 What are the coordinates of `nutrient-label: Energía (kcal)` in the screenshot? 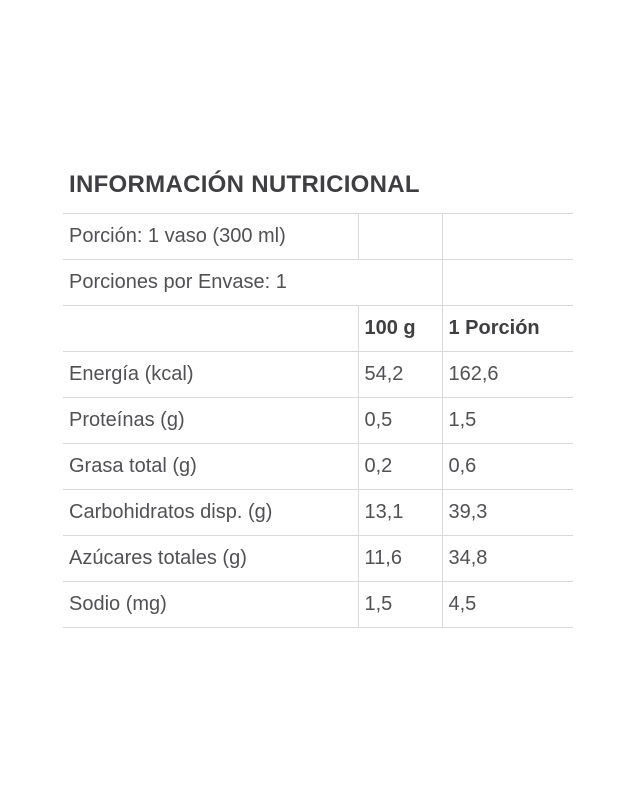 It's located at (131, 374).